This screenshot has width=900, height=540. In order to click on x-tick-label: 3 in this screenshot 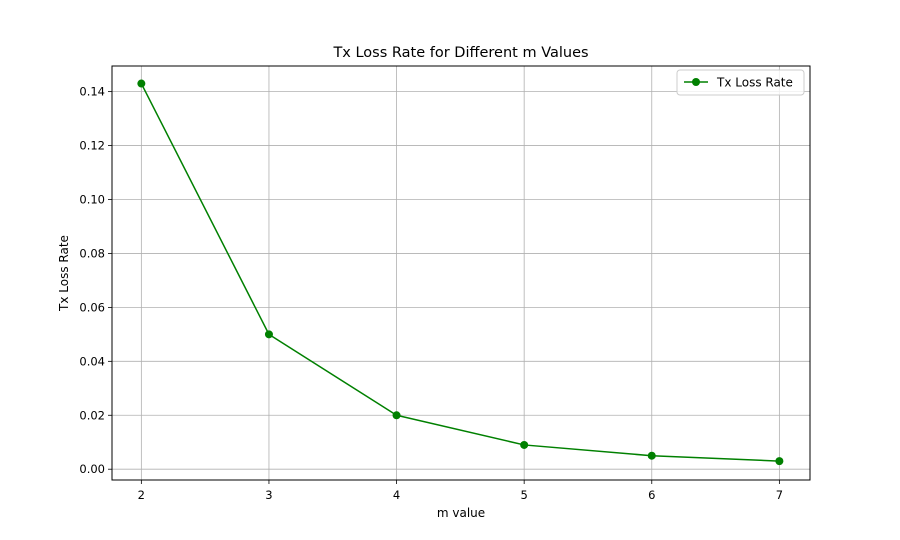, I will do `click(268, 495)`.